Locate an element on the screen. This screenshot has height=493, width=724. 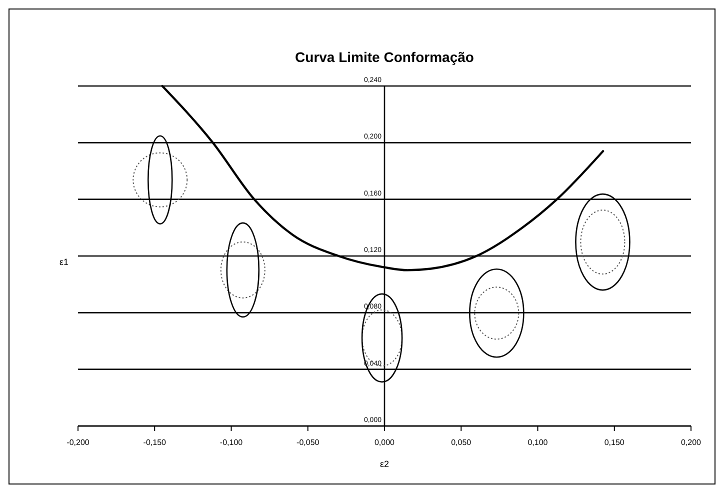
x-tick-label: 0,050 is located at coordinates (461, 442).